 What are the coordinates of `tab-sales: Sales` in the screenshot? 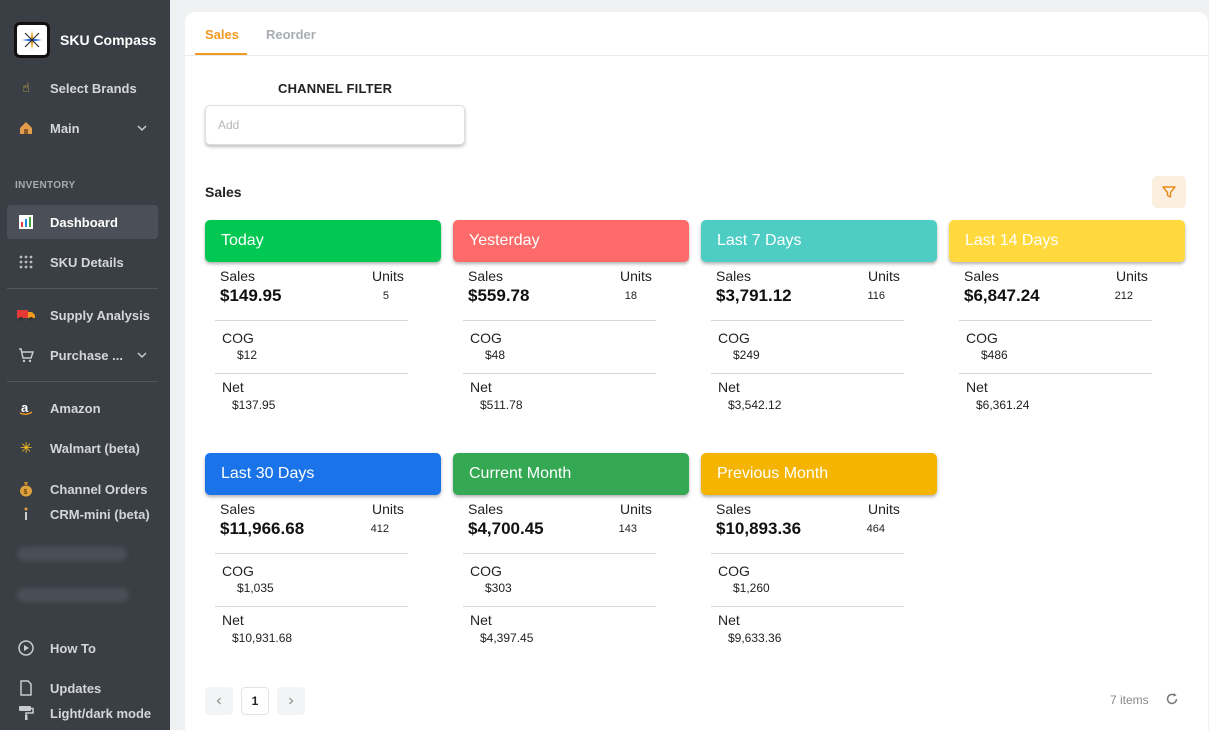 It's located at (222, 34).